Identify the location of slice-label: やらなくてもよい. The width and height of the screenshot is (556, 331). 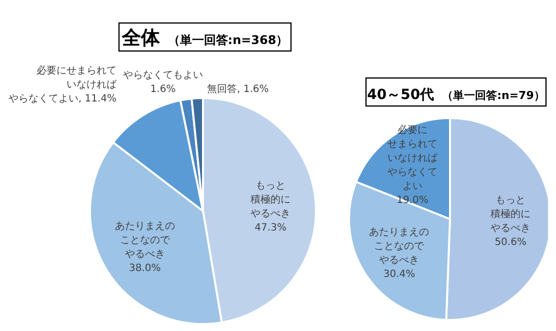
(163, 75).